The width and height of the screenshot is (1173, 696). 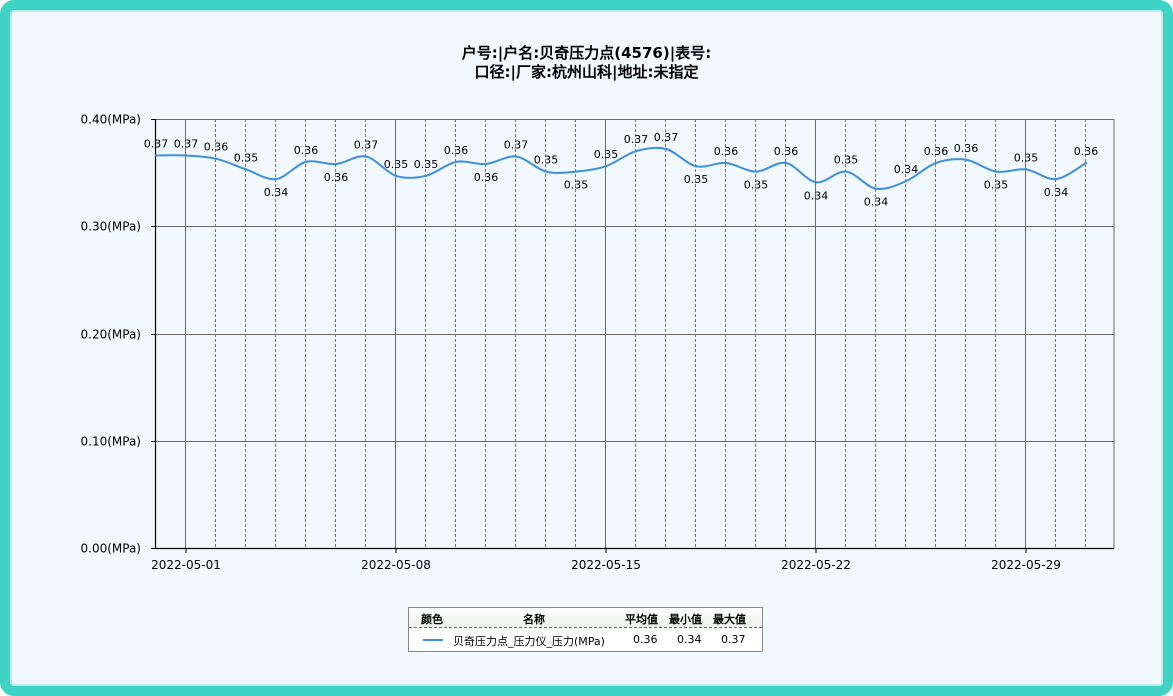 I want to click on legend-header-min: 最小值, so click(x=685, y=619).